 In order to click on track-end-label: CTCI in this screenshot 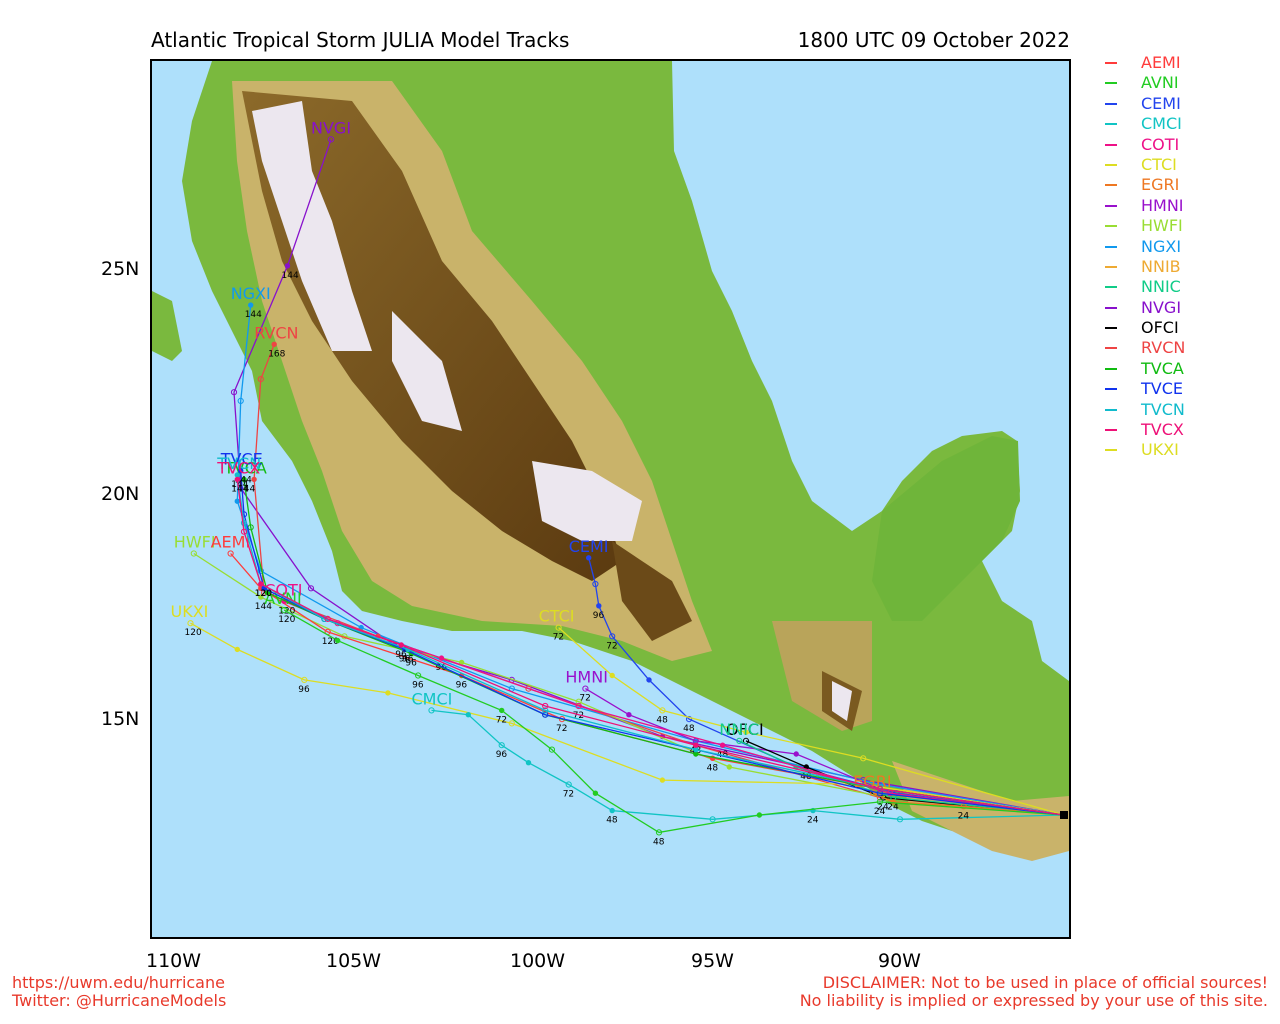, I will do `click(557, 616)`.